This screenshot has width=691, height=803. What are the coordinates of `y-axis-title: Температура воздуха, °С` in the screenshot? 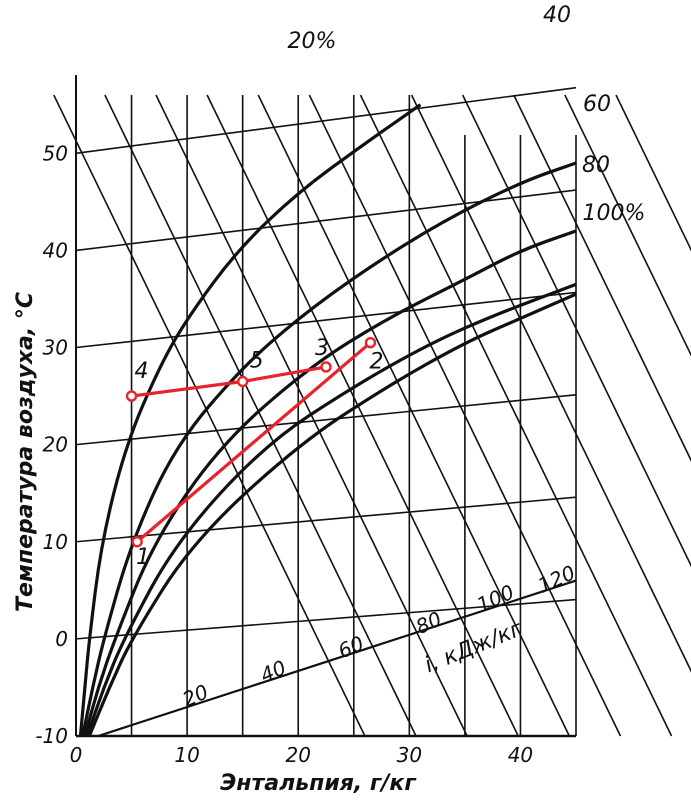 It's located at (25, 452).